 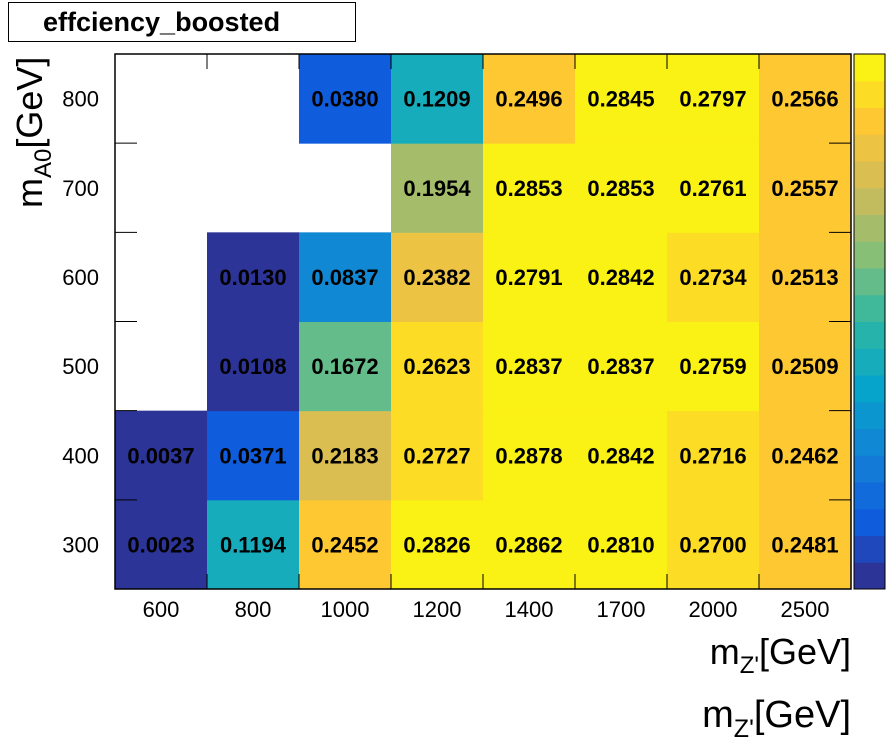 I want to click on cell-value-label: 0.2791, so click(x=528, y=277).